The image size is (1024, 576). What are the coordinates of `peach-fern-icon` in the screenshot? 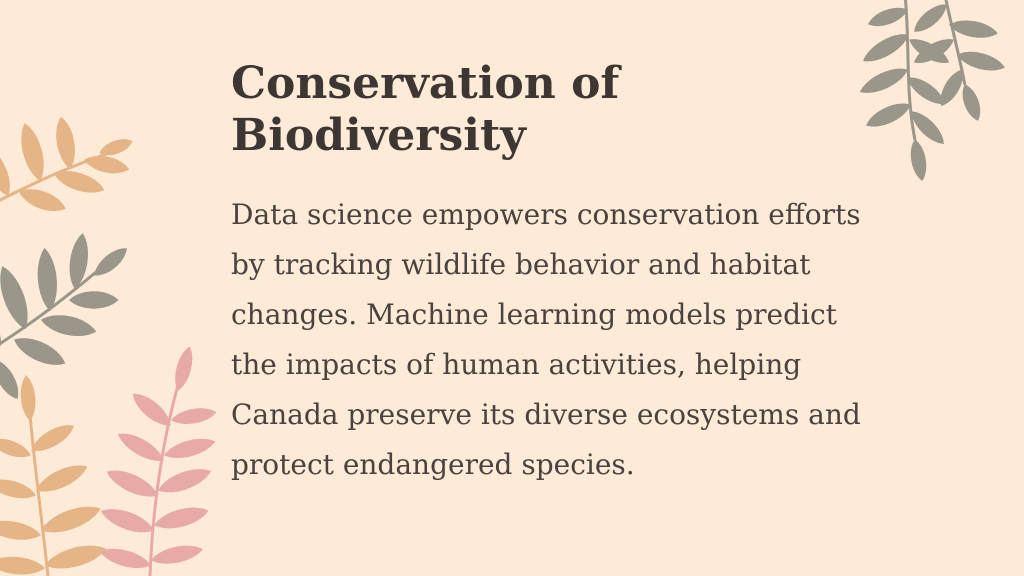 It's located at (54, 475).